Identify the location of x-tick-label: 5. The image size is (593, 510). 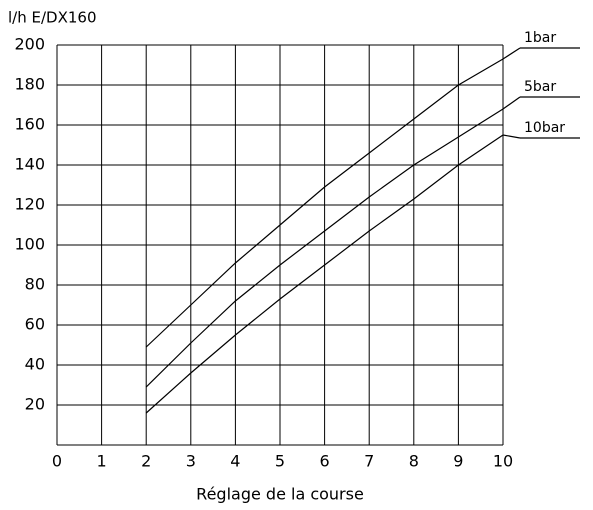
(280, 461).